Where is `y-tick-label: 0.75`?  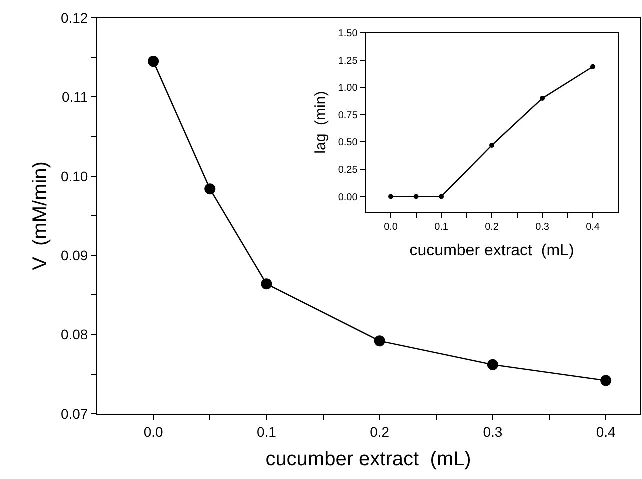 y-tick-label: 0.75 is located at coordinates (348, 116).